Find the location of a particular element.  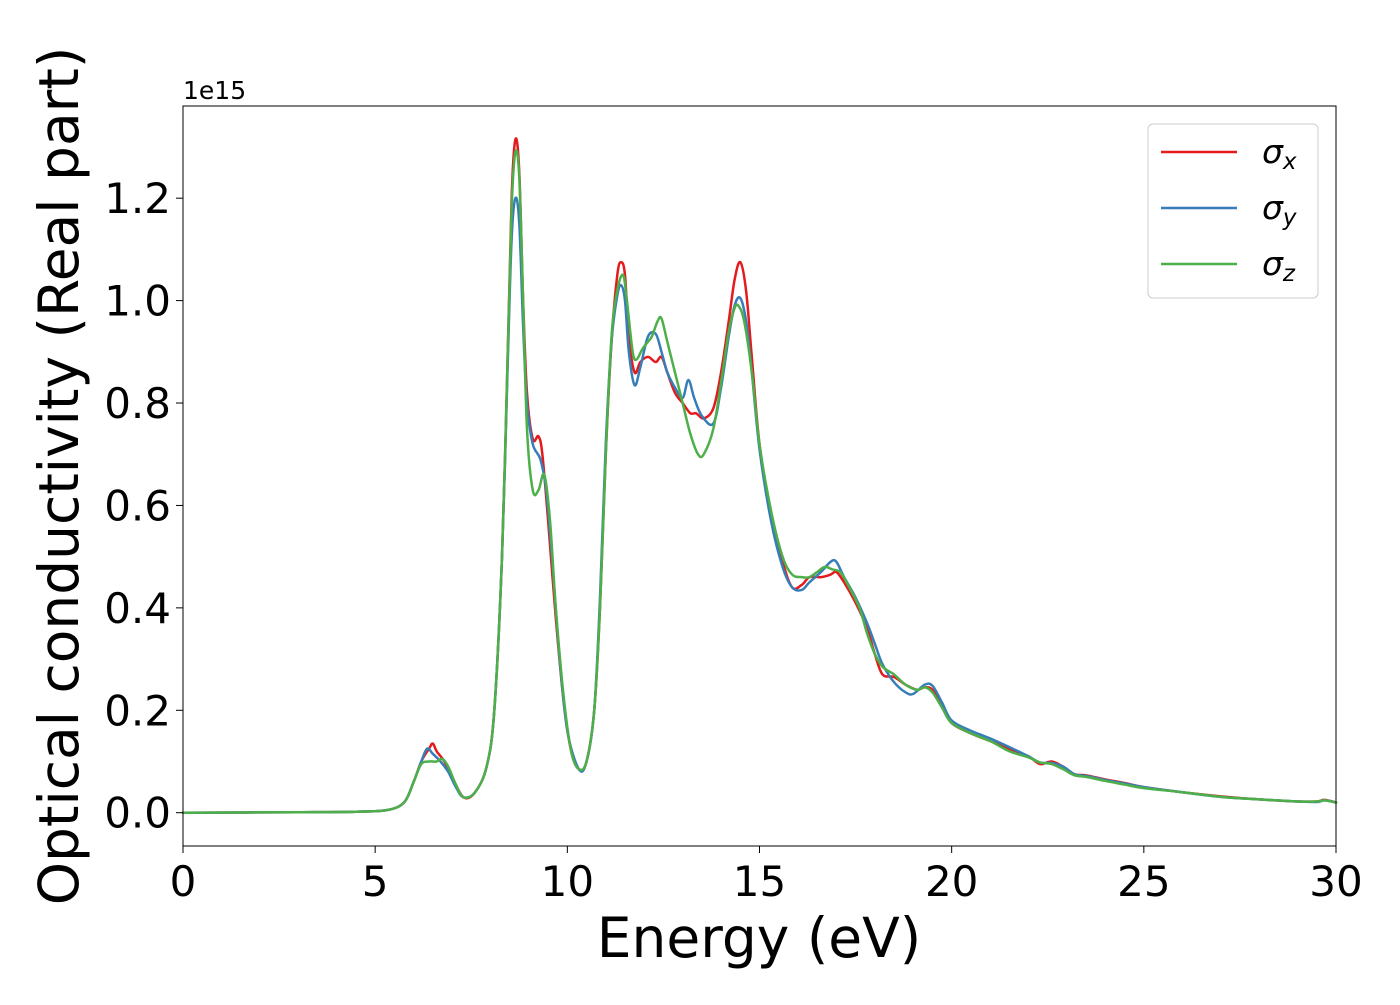

y-offset-label: 1e15 is located at coordinates (214, 90).